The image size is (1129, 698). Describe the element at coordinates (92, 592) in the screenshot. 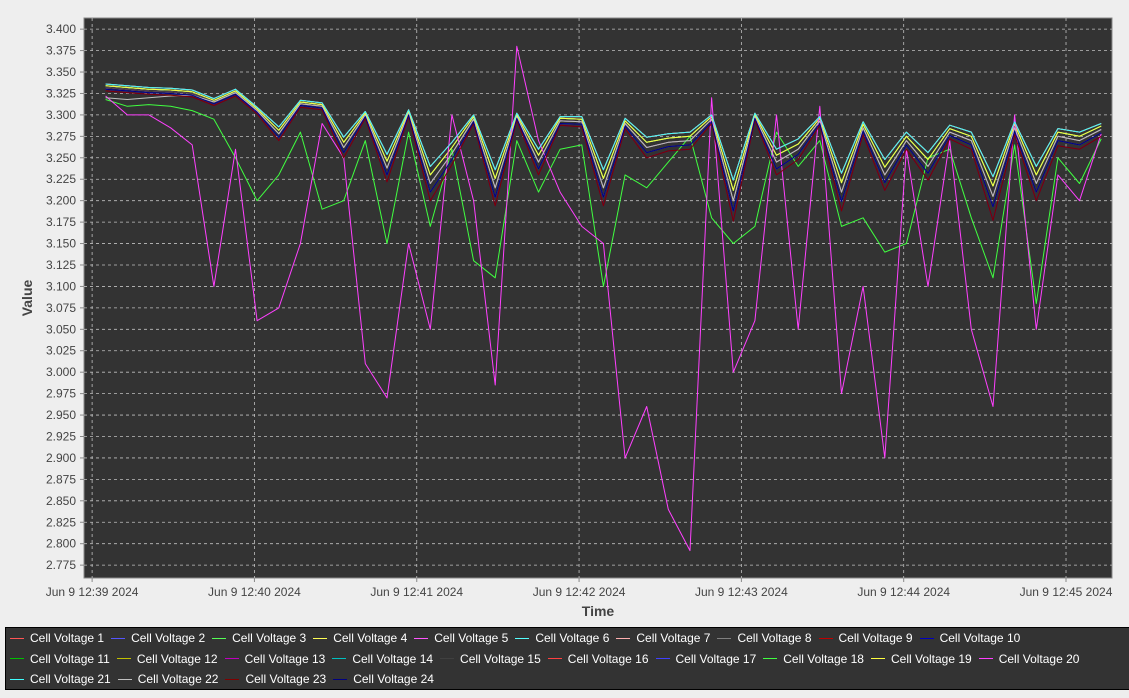

I see `x-tick-label: Jun 9 12:39 2024` at that location.